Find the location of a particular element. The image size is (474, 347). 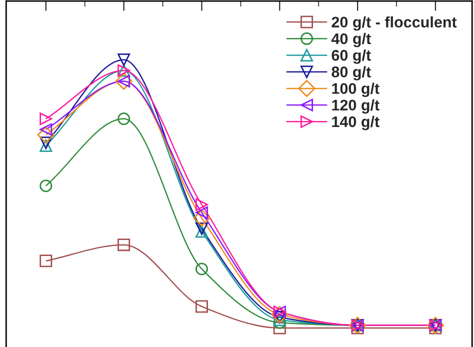

legend-label: 80 g/t is located at coordinates (351, 73).